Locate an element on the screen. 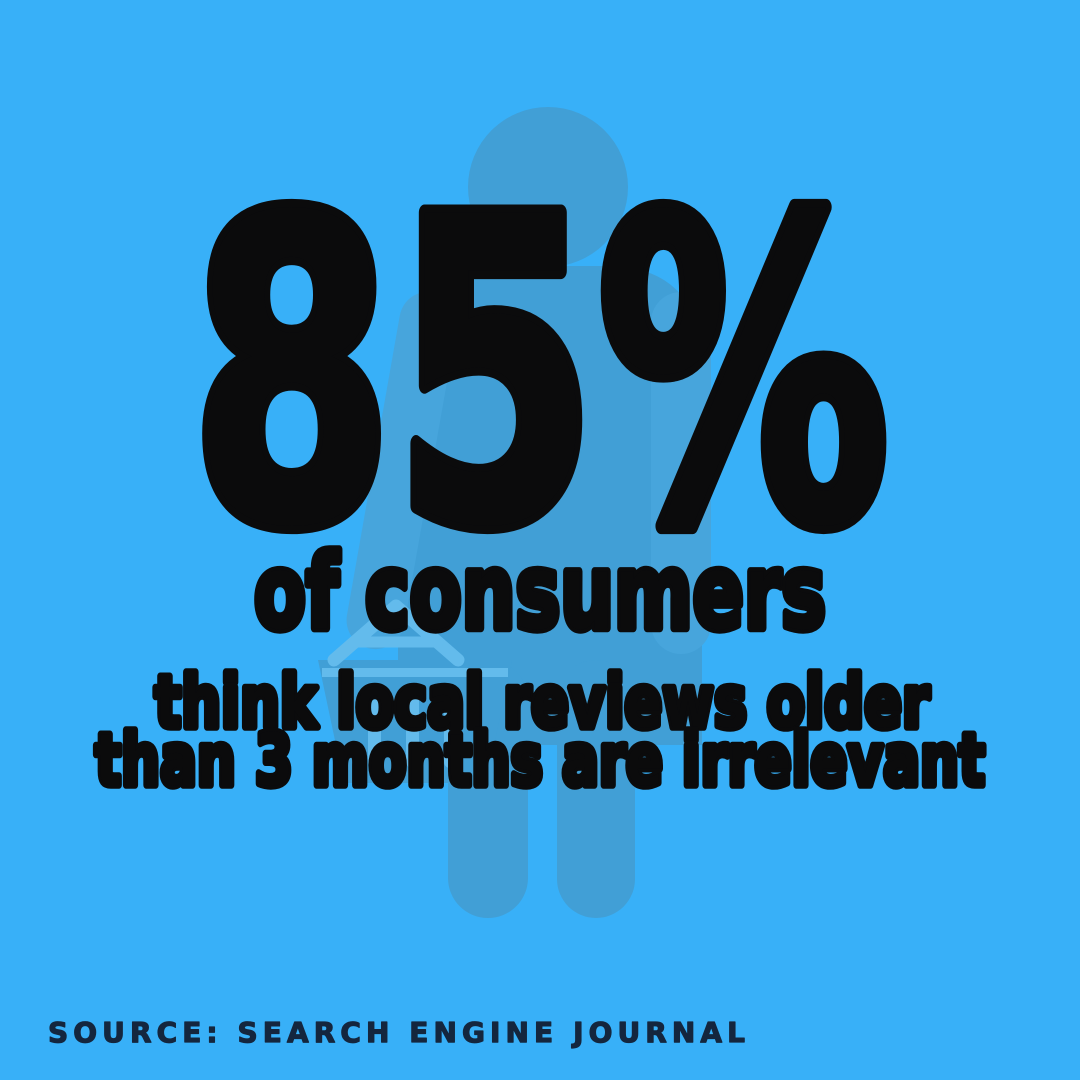 This screenshot has height=1080, width=1080. silhouette-leg-right is located at coordinates (596, 789).